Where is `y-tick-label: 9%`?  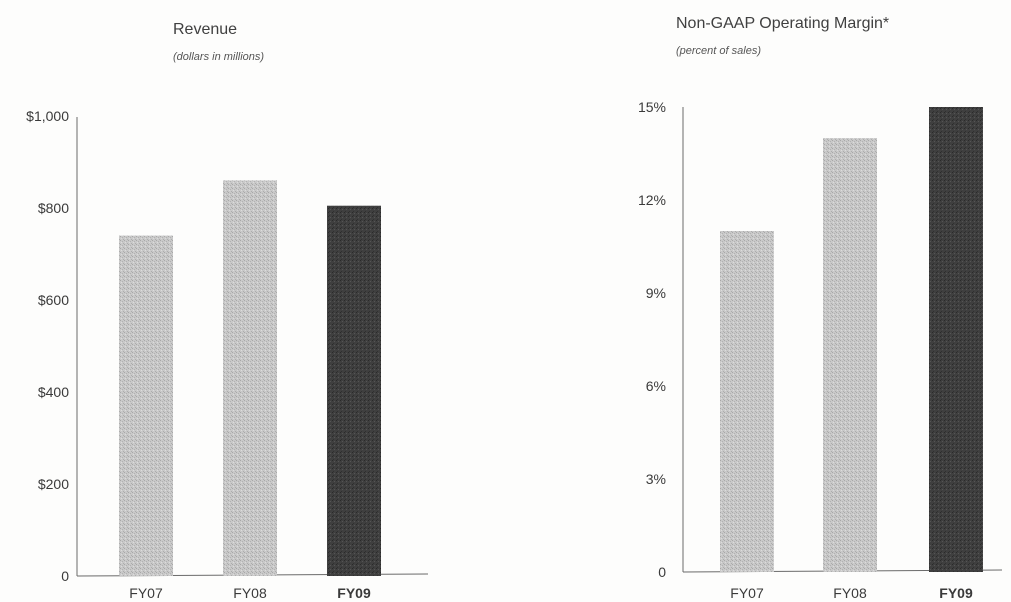 y-tick-label: 9% is located at coordinates (656, 293).